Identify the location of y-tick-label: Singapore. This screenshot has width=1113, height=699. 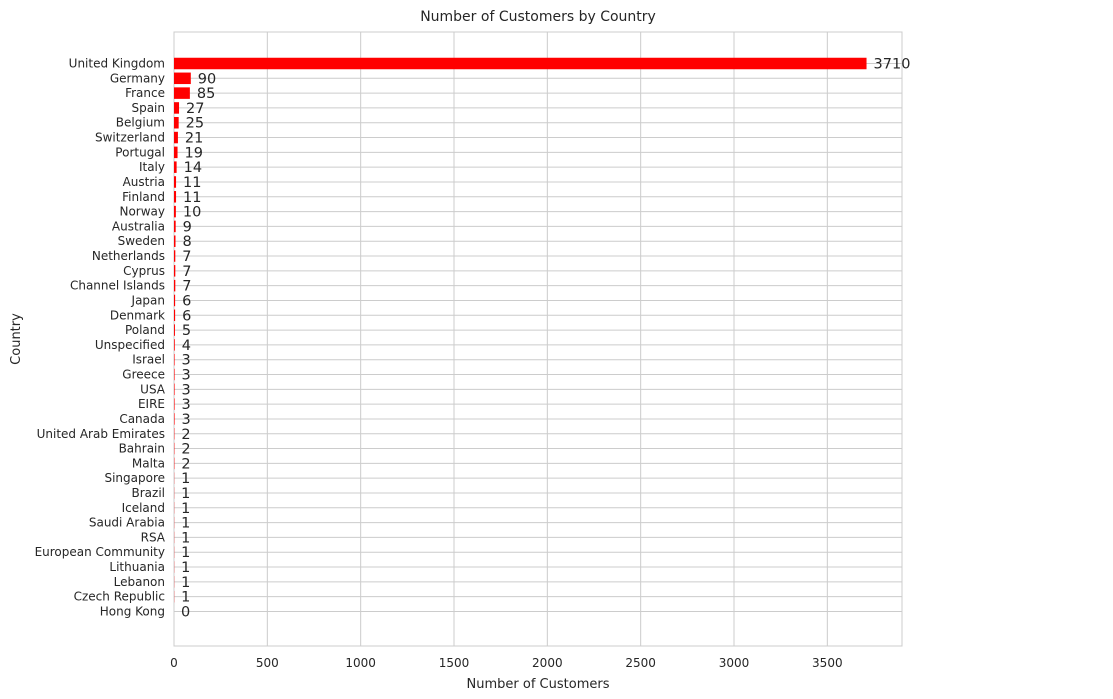
(134, 478).